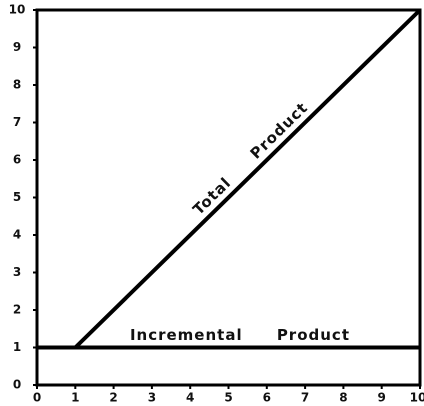  Describe the element at coordinates (17, 235) in the screenshot. I see `y-tick-label: 4` at that location.